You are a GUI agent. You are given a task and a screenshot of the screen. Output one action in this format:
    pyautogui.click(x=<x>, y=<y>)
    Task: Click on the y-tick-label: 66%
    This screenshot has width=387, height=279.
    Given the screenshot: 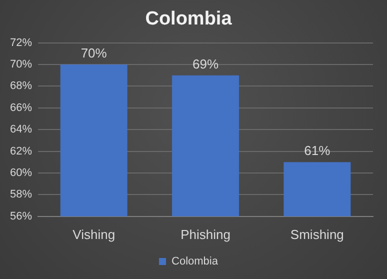 What is the action you would take?
    pyautogui.click(x=21, y=108)
    